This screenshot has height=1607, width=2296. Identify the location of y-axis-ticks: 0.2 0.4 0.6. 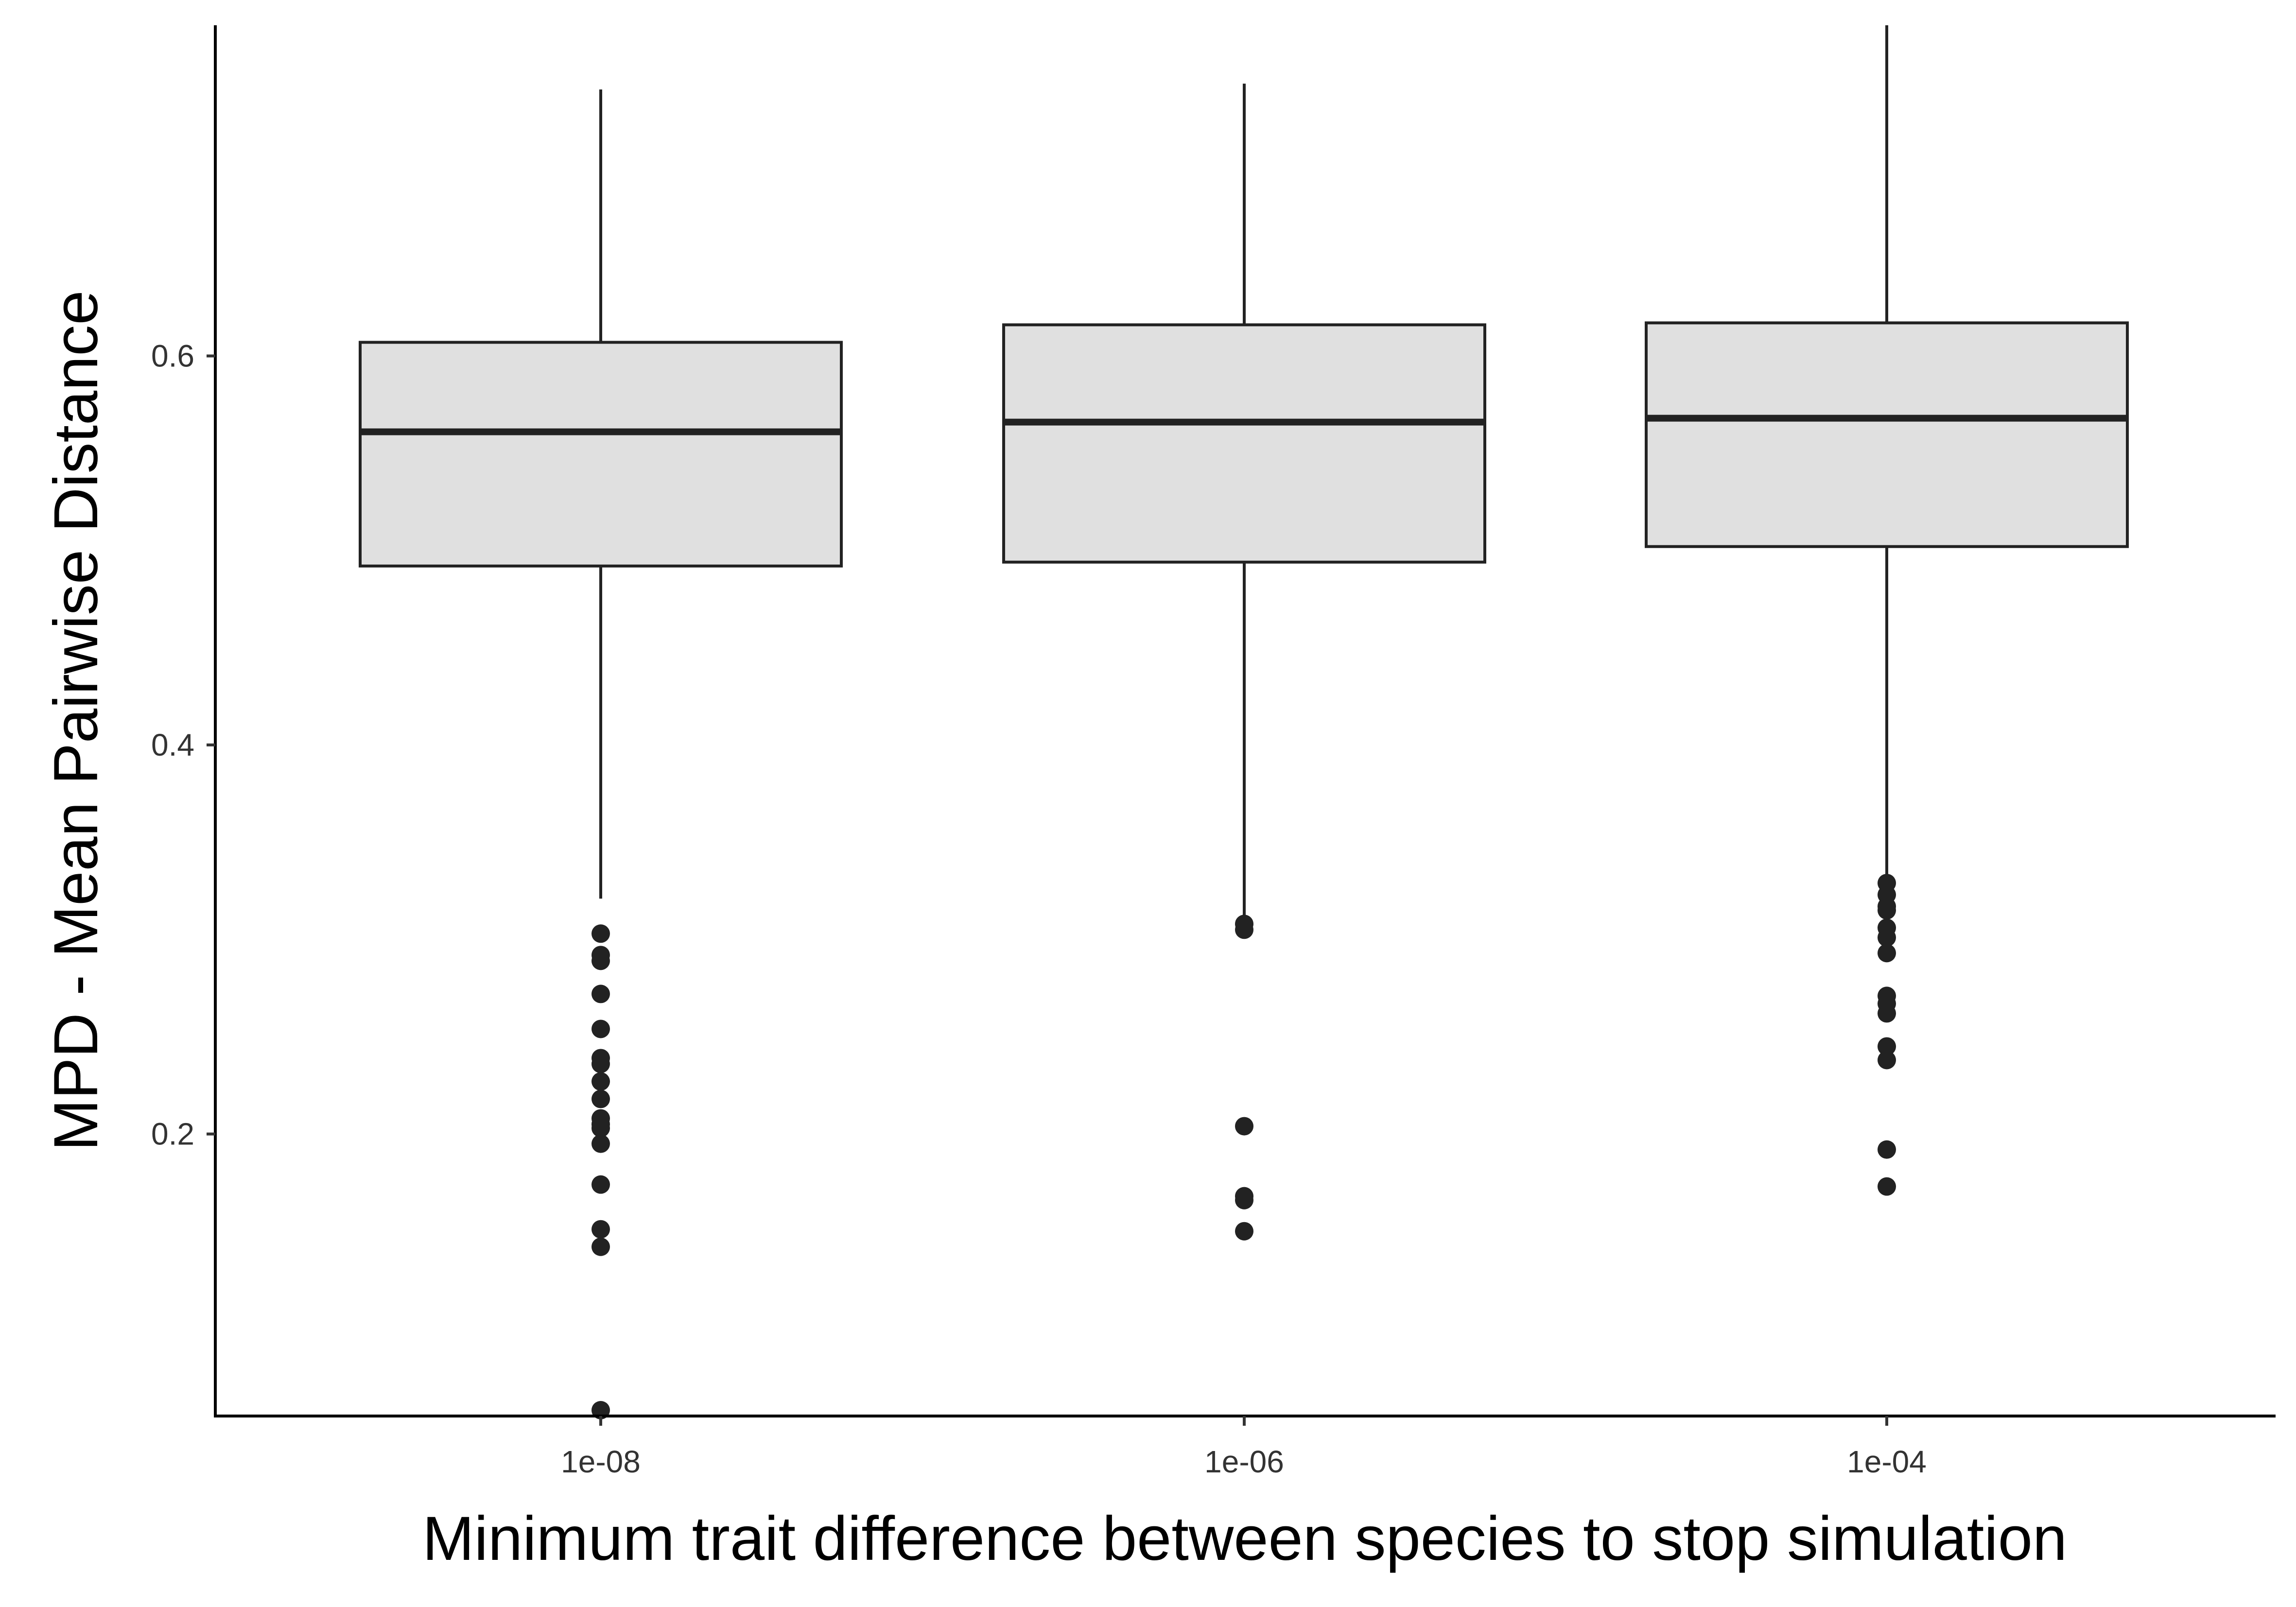
(183, 745).